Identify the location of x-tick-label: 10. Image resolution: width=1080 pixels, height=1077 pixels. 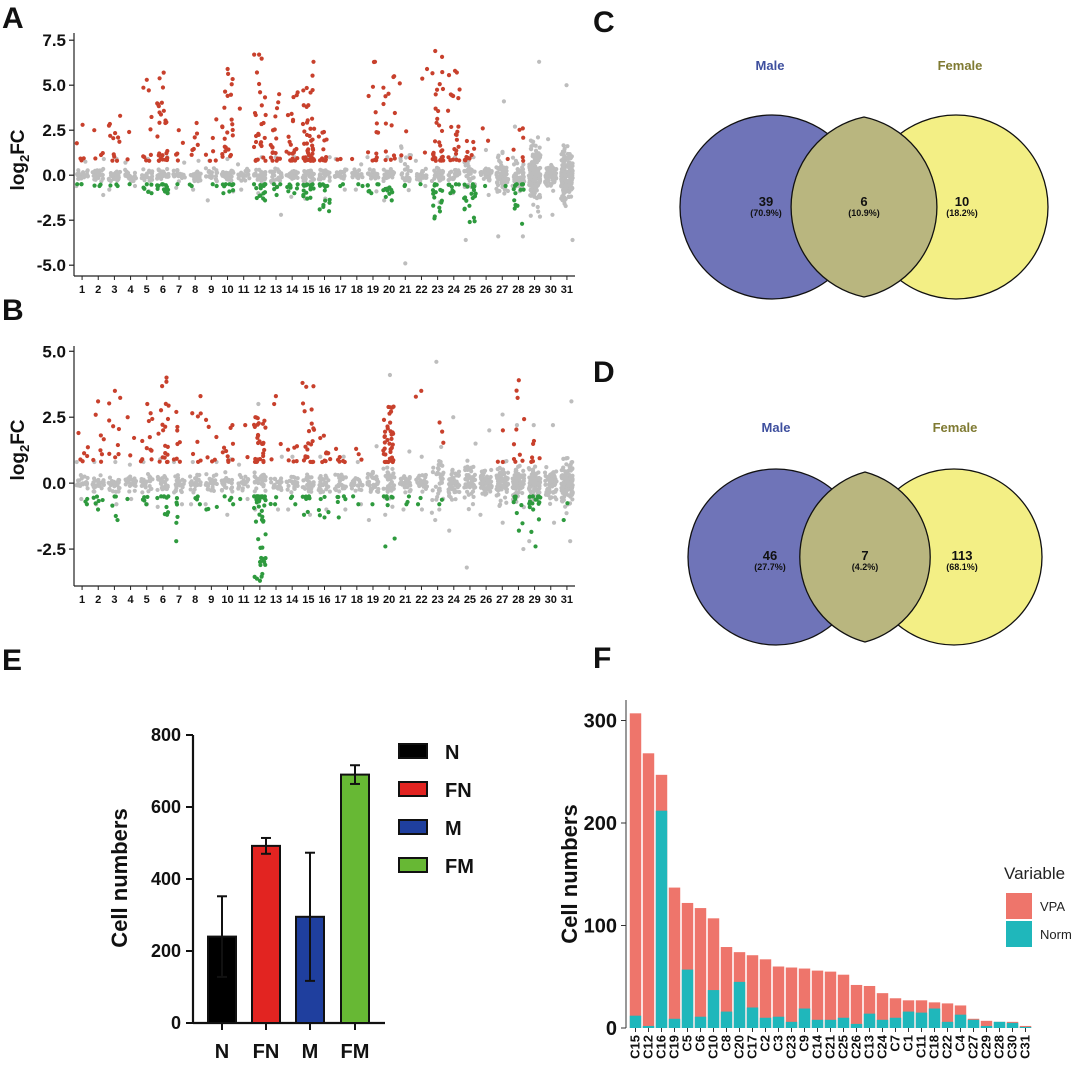
(227, 290).